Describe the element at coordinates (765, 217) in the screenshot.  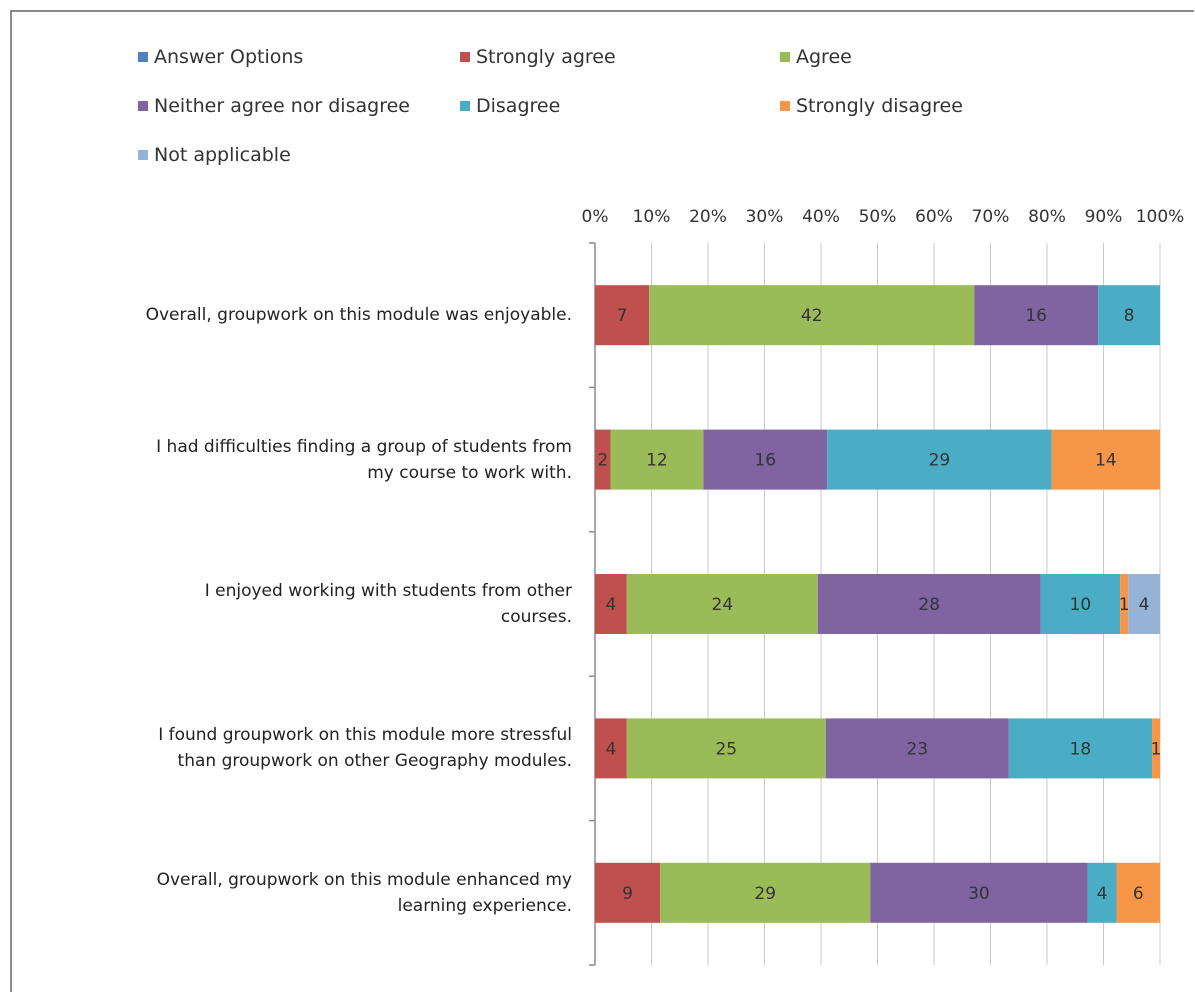
I see `x-tick-label: 30%` at that location.